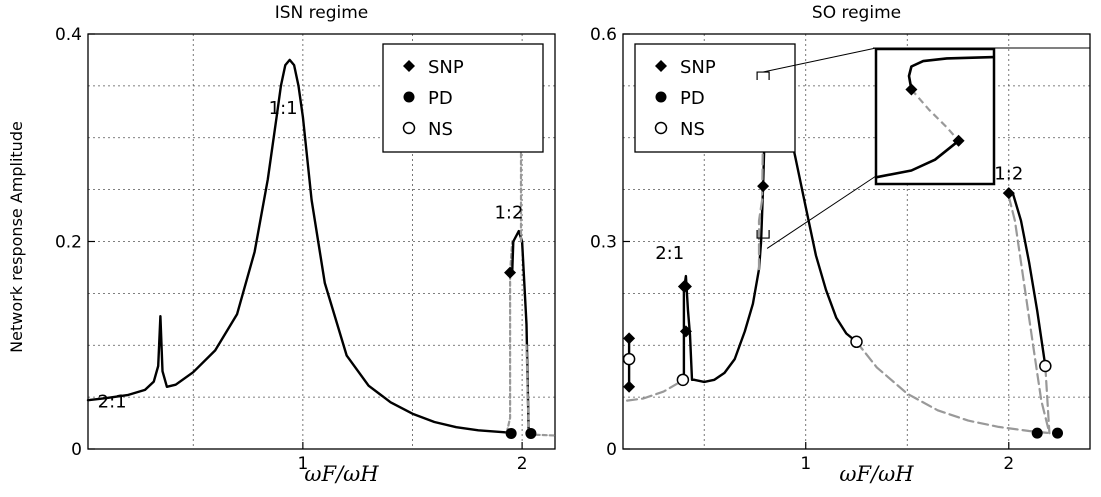 This screenshot has height=497, width=1101. I want to click on y-tick-label: 0.2, so click(68, 243).